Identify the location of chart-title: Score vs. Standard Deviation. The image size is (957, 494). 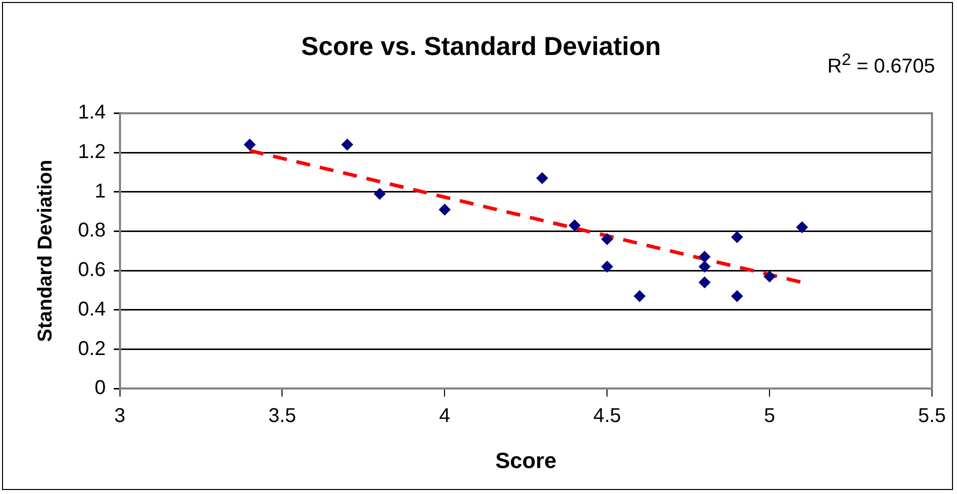
(481, 45).